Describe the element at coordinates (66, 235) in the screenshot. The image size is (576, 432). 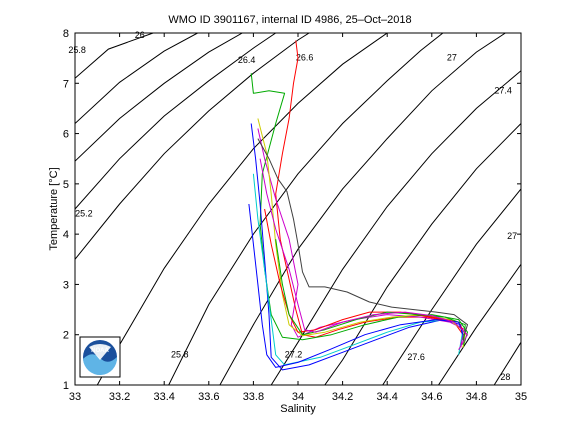
I see `y-tick-label-3: 4` at that location.